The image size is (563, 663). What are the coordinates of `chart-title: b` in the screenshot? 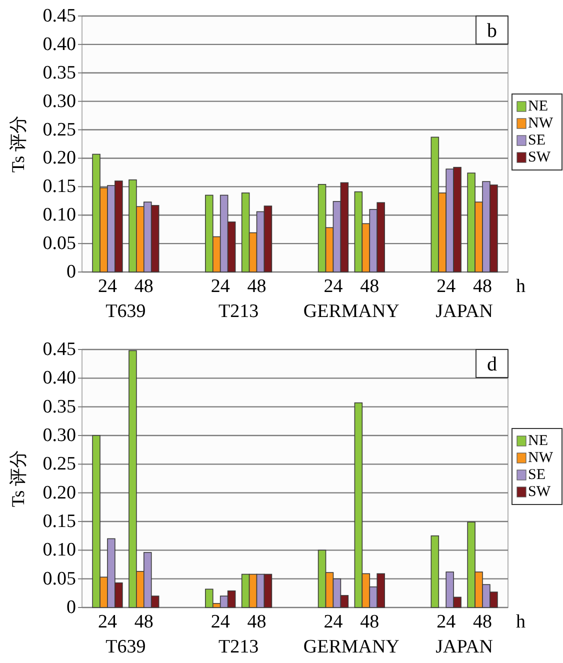 It's located at (492, 31).